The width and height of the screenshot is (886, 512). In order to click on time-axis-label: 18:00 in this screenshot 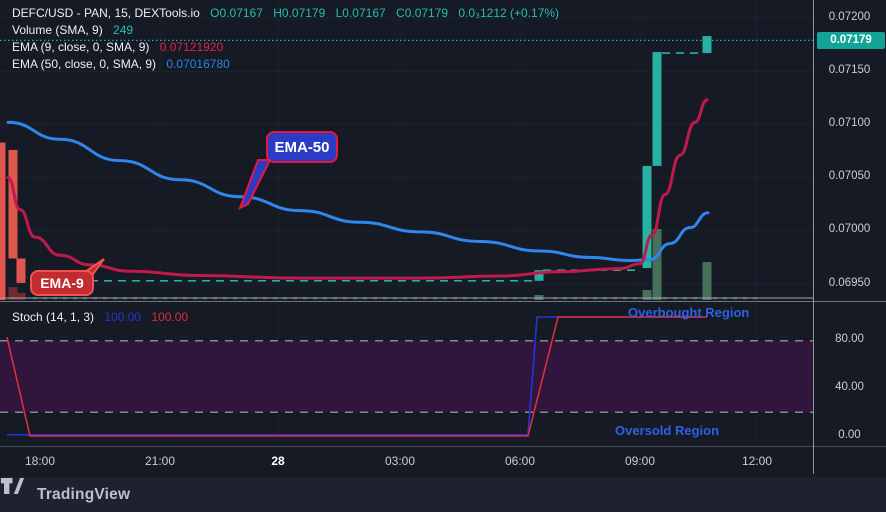, I will do `click(40, 461)`.